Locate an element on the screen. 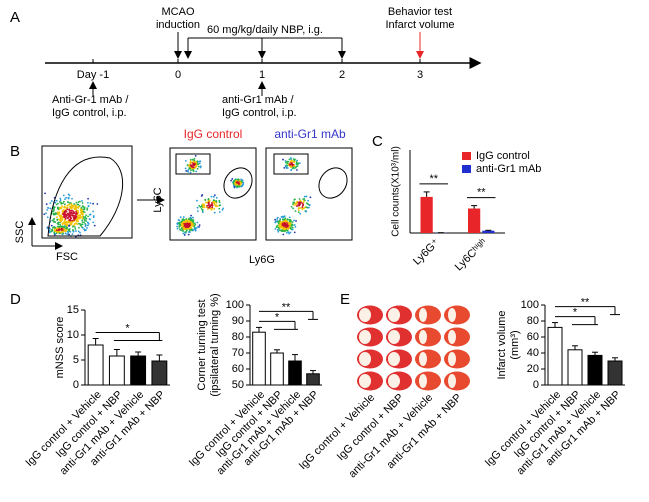 The width and height of the screenshot is (649, 502). y-tick-label: 100 is located at coordinates (235, 305).